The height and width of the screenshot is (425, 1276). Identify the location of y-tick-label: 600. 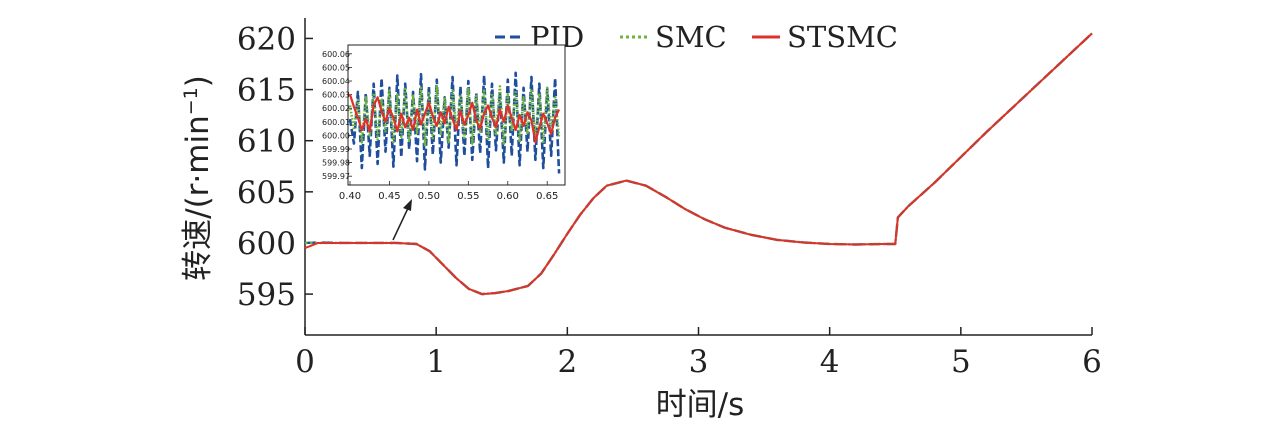
(266, 244).